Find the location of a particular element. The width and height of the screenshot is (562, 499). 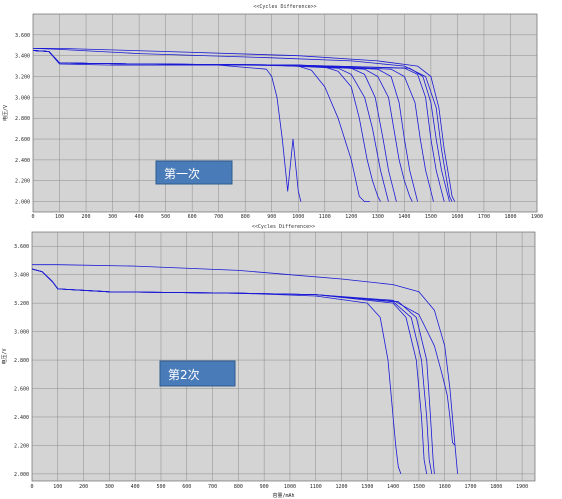

annotation-label: 第2次 is located at coordinates (184, 375).